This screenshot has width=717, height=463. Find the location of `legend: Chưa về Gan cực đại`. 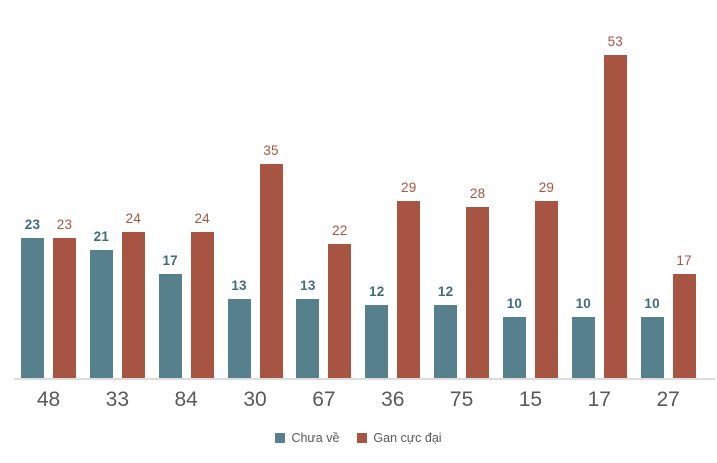

legend: Chưa về Gan cực đại is located at coordinates (358, 438).